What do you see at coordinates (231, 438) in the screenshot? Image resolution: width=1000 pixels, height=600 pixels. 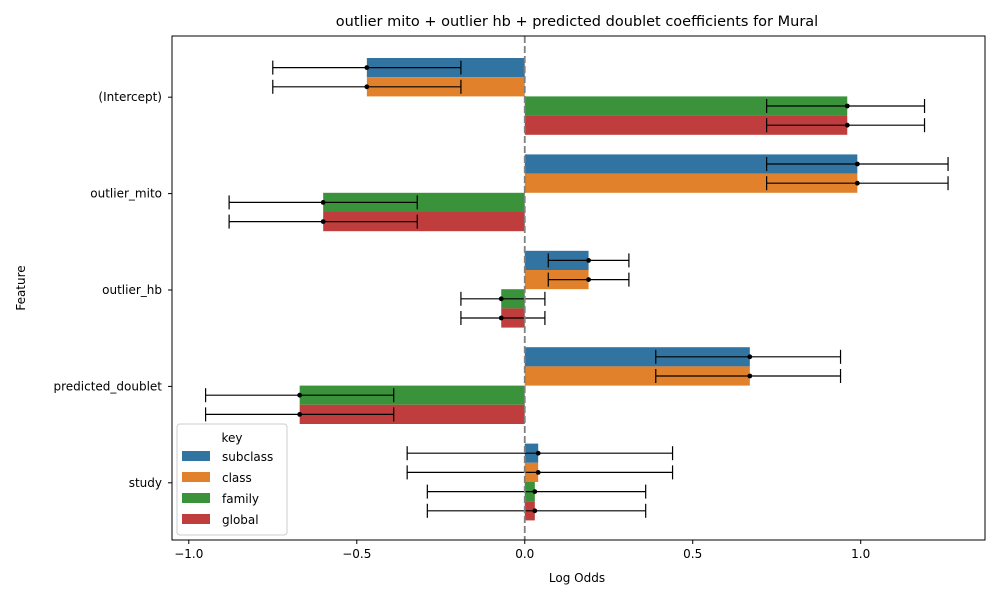 I see `legend-title: key` at bounding box center [231, 438].